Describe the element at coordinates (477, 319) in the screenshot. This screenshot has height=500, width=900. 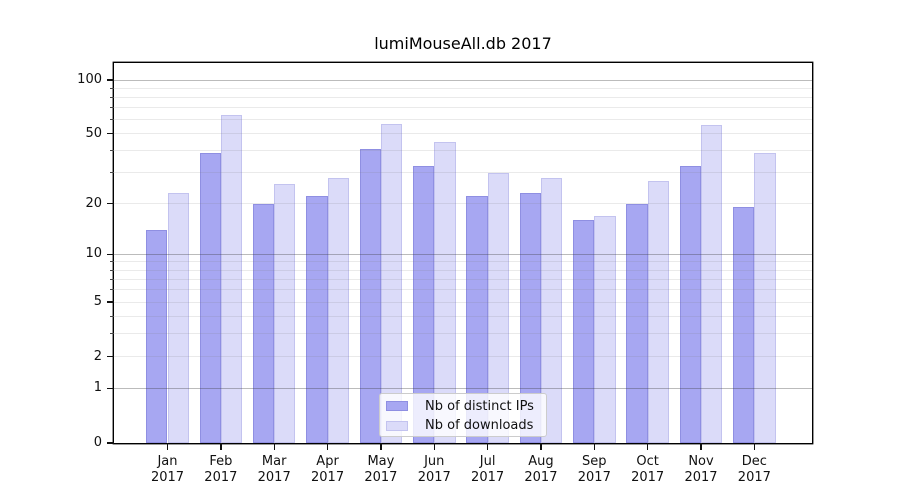
I see `bar-jul-distinct-ips` at that location.